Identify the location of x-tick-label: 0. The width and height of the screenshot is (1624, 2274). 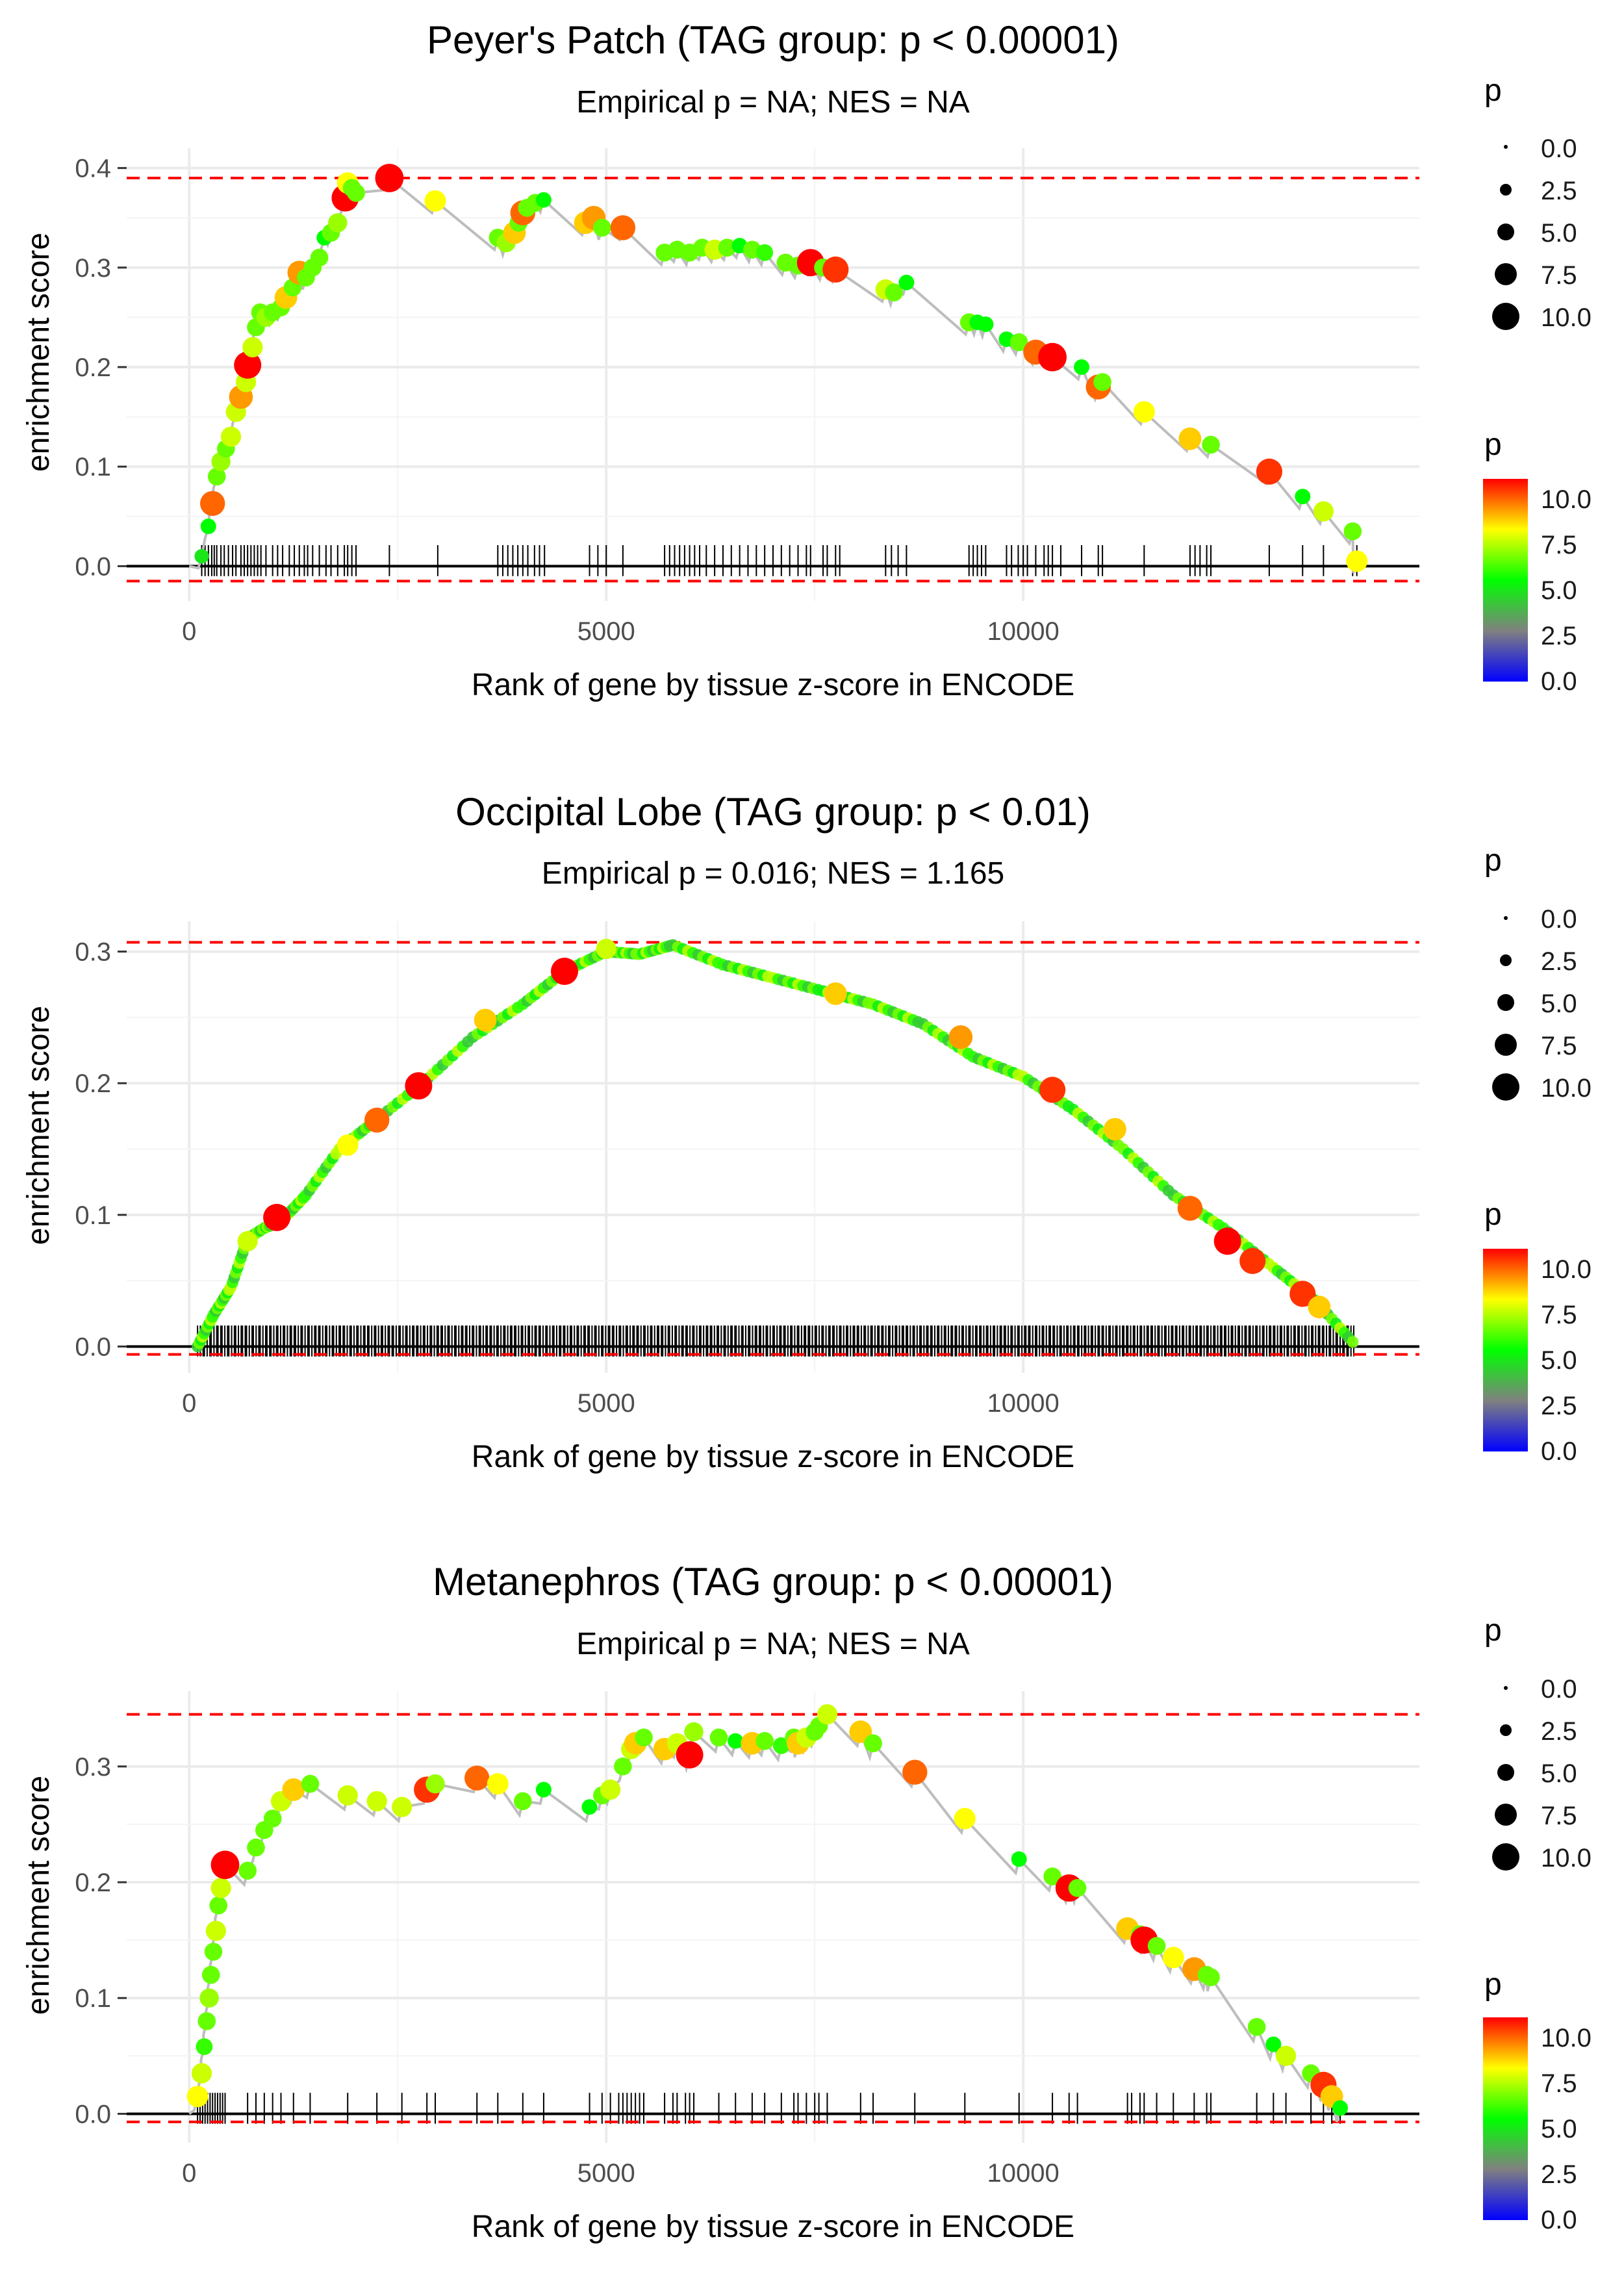
(189, 631).